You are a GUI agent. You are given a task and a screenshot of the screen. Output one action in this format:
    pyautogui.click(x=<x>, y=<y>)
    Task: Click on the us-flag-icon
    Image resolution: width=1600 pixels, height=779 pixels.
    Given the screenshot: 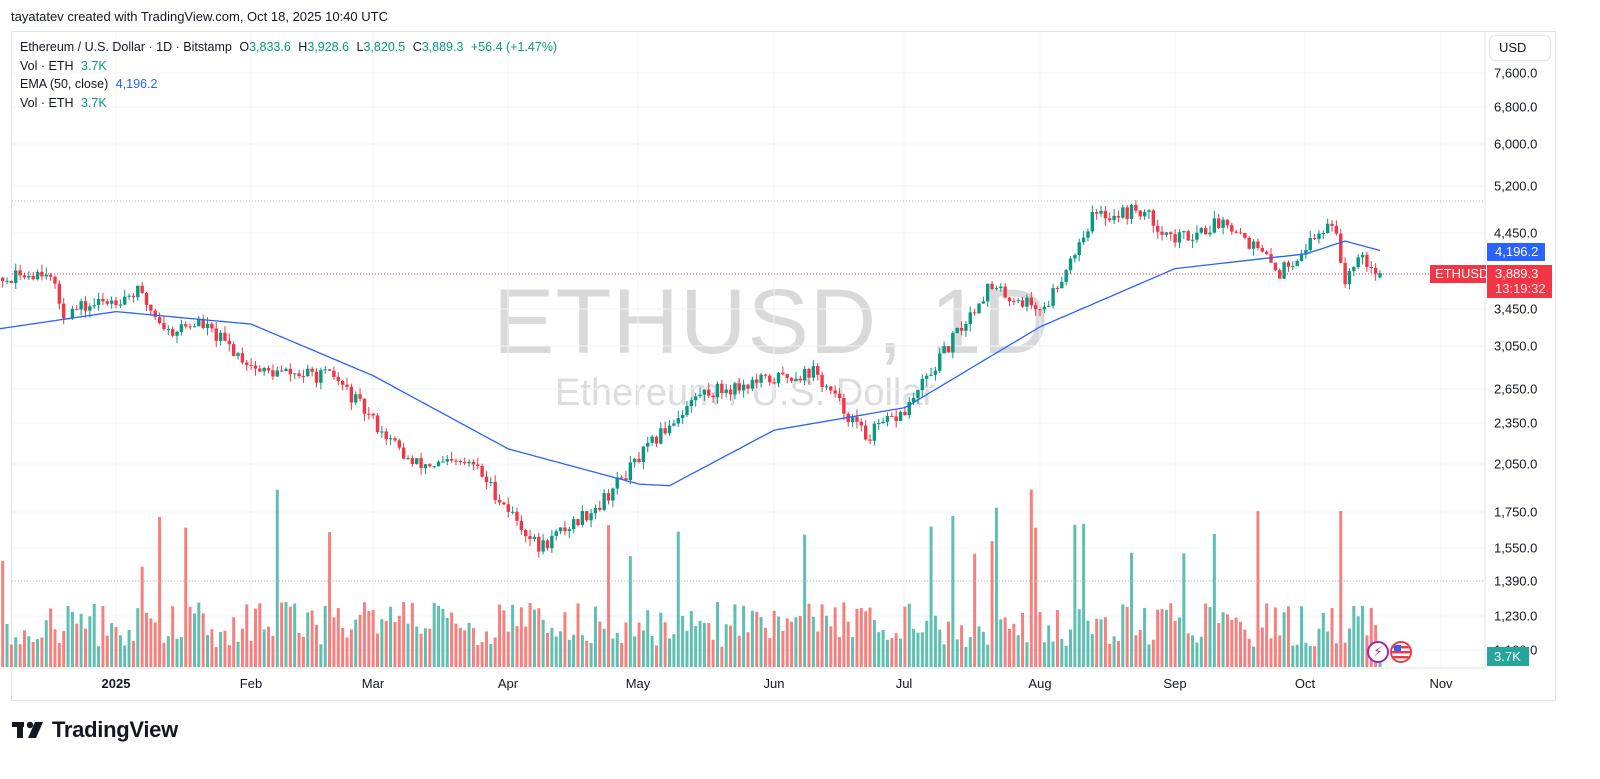 What is the action you would take?
    pyautogui.click(x=1401, y=652)
    